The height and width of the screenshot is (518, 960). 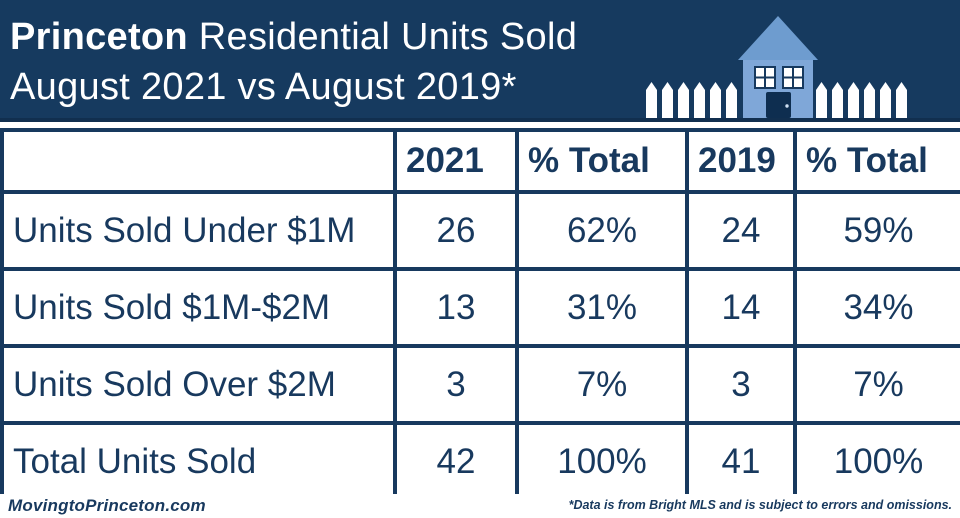 I want to click on cell-units-2021: 3, so click(x=456, y=384).